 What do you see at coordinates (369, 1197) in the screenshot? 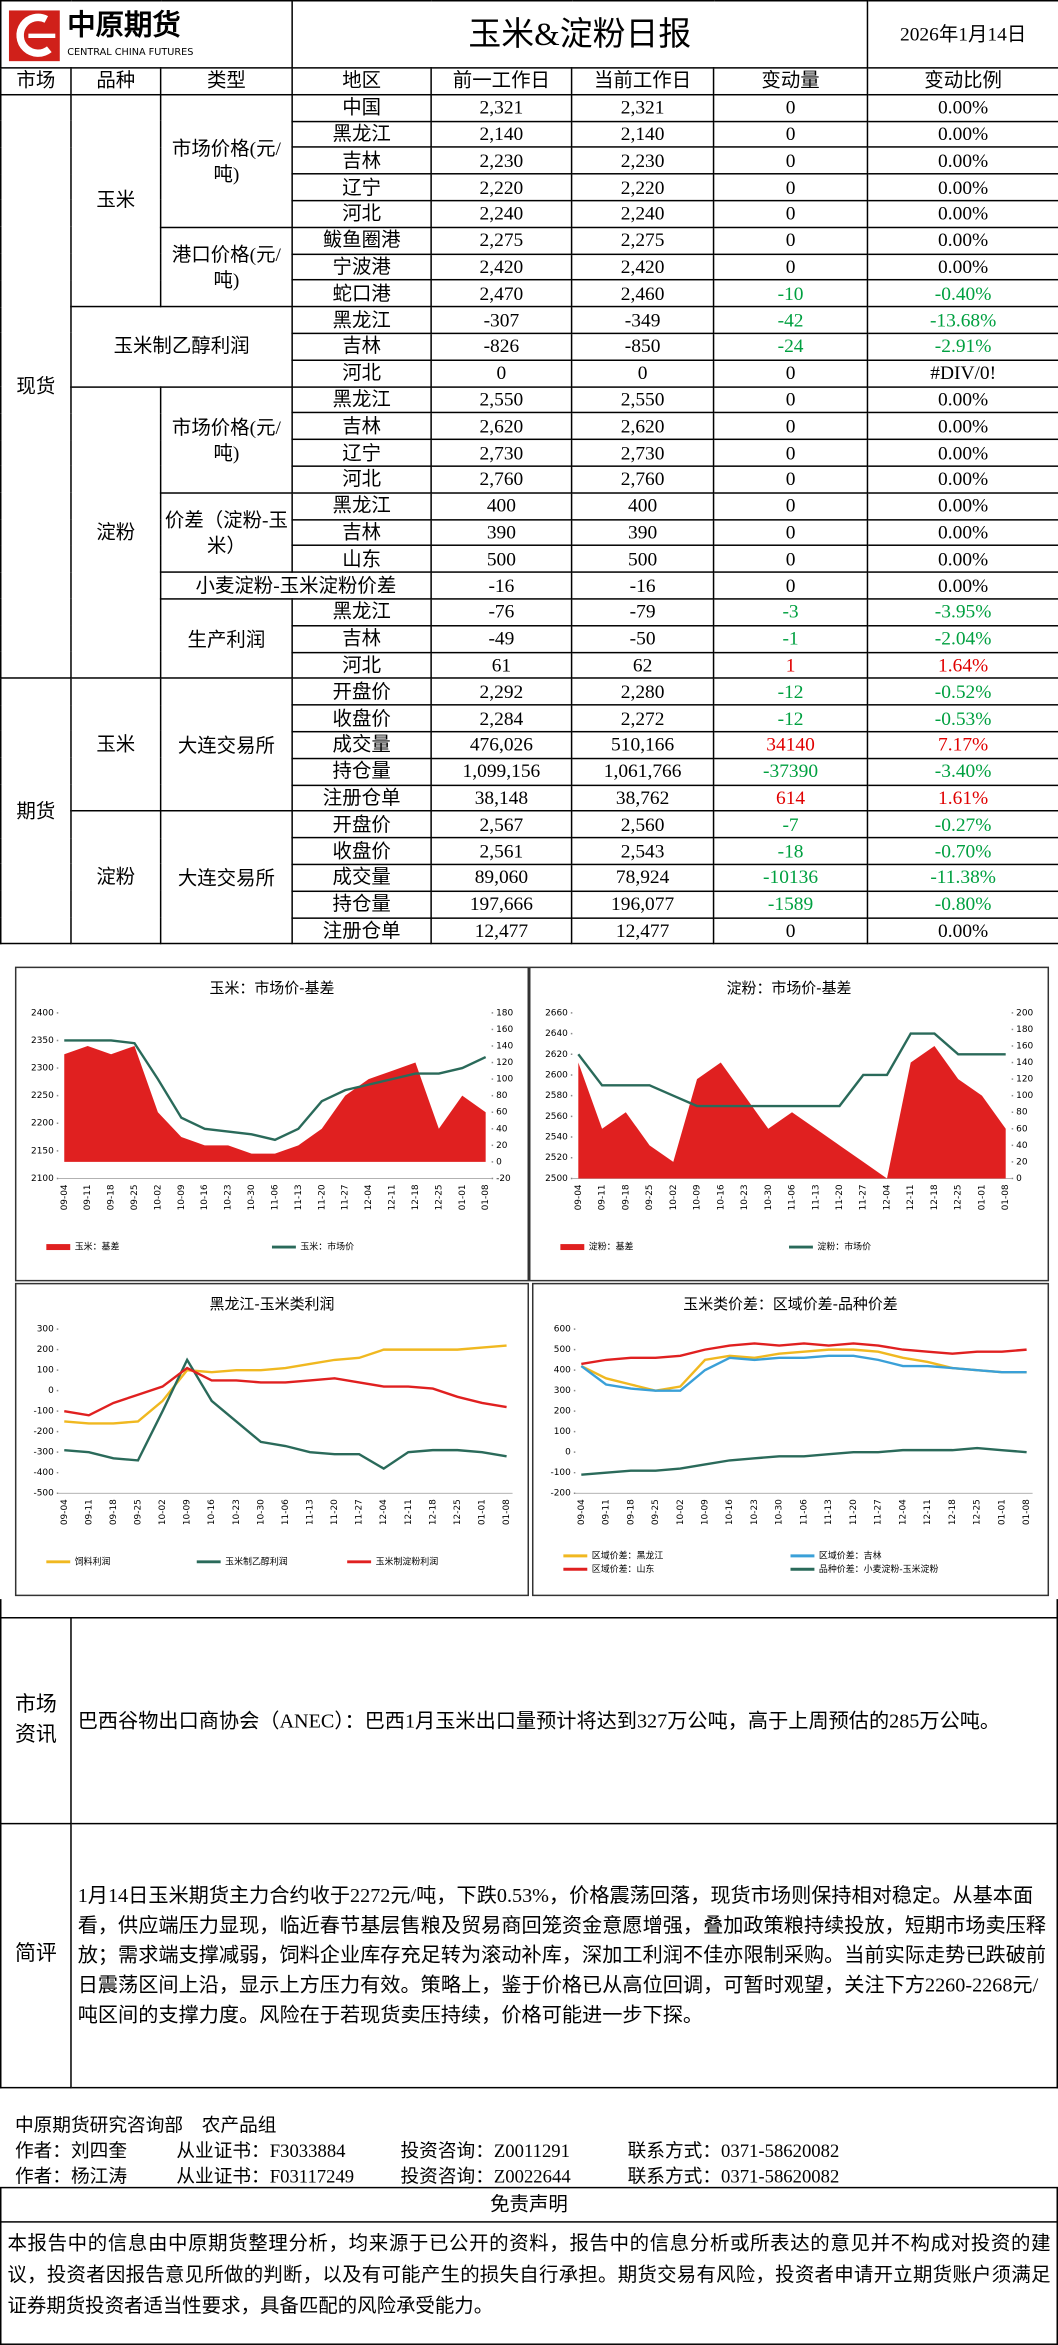
I see `x-tick-label: 12-04` at bounding box center [369, 1197].